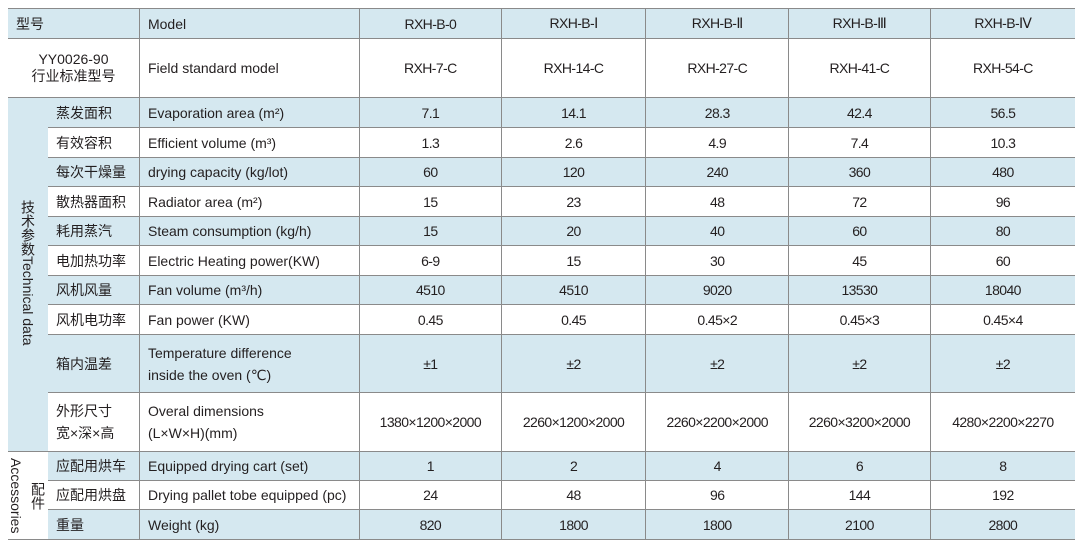 The image size is (1081, 547). What do you see at coordinates (94, 466) in the screenshot?
I see `row-label-cn: 应配用烘车` at bounding box center [94, 466].